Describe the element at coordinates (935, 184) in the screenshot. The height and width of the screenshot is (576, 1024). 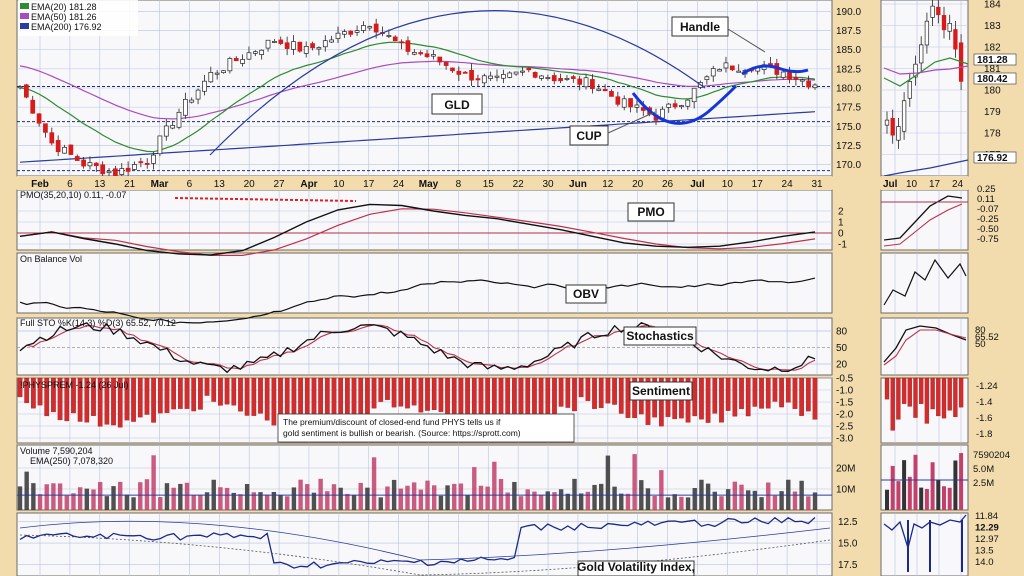
I see `side-x-tick: 17` at that location.